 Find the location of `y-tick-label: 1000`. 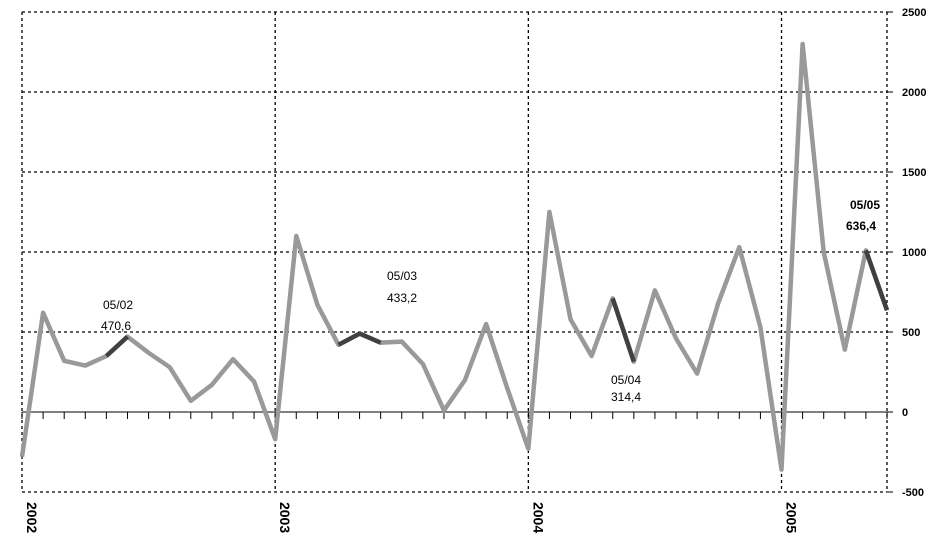

y-tick-label: 1000 is located at coordinates (914, 253).